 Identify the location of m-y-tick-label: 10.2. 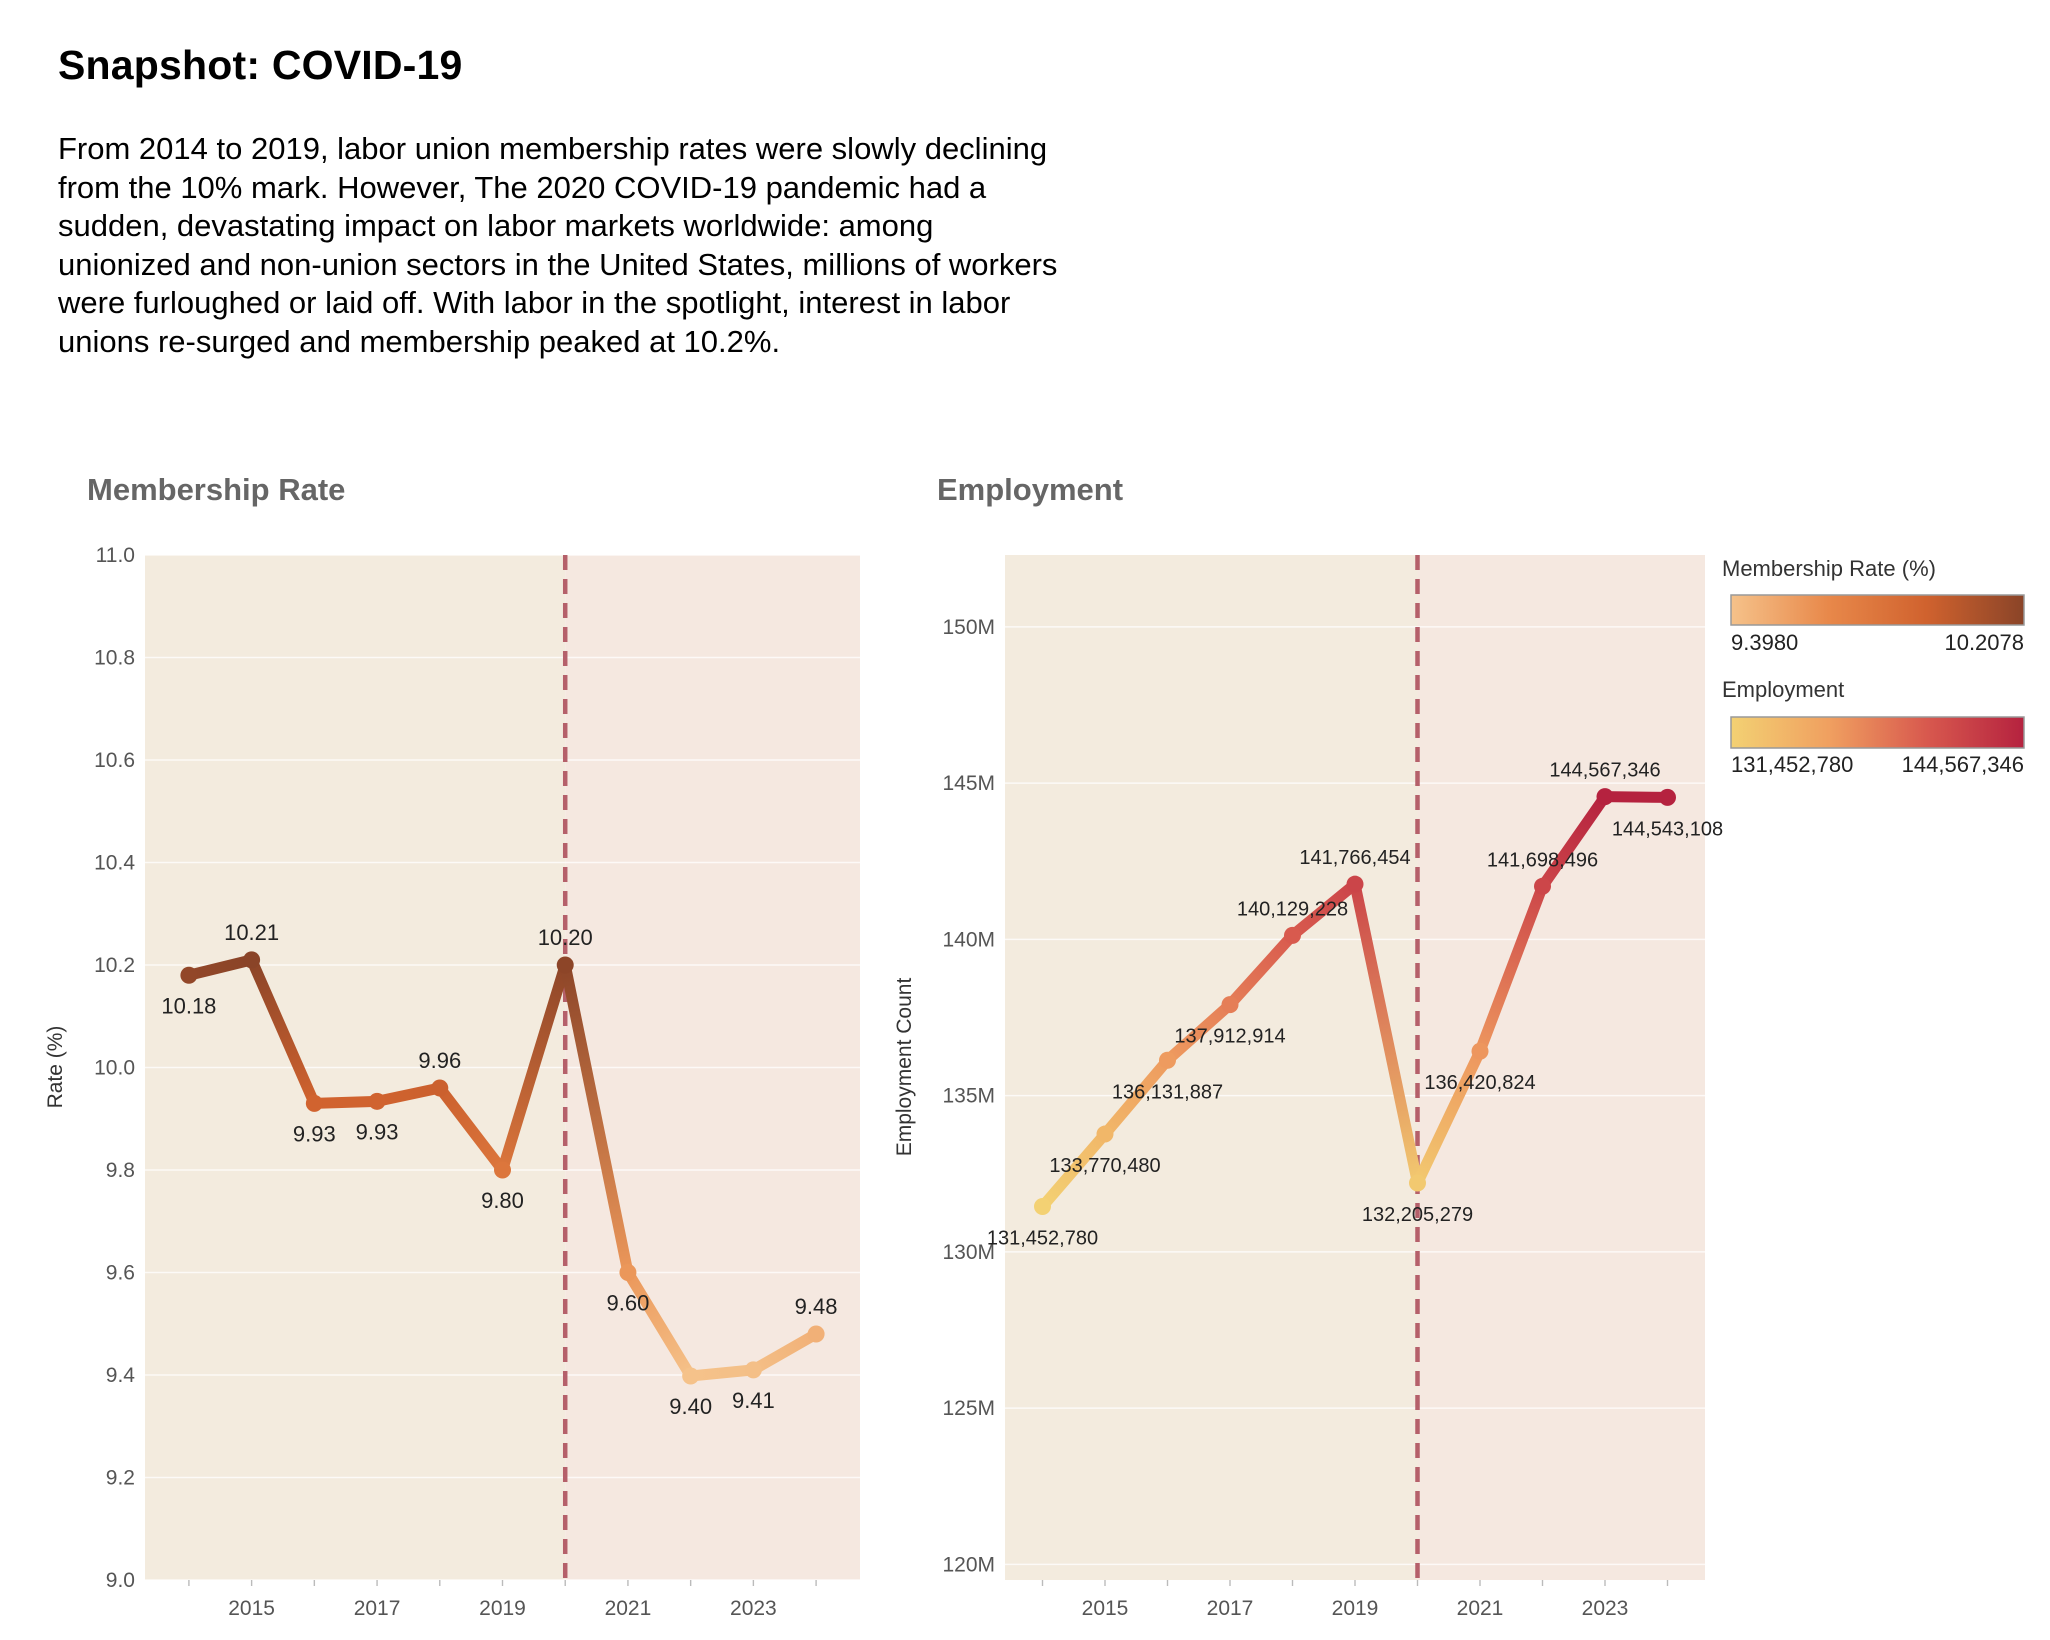
(114, 965).